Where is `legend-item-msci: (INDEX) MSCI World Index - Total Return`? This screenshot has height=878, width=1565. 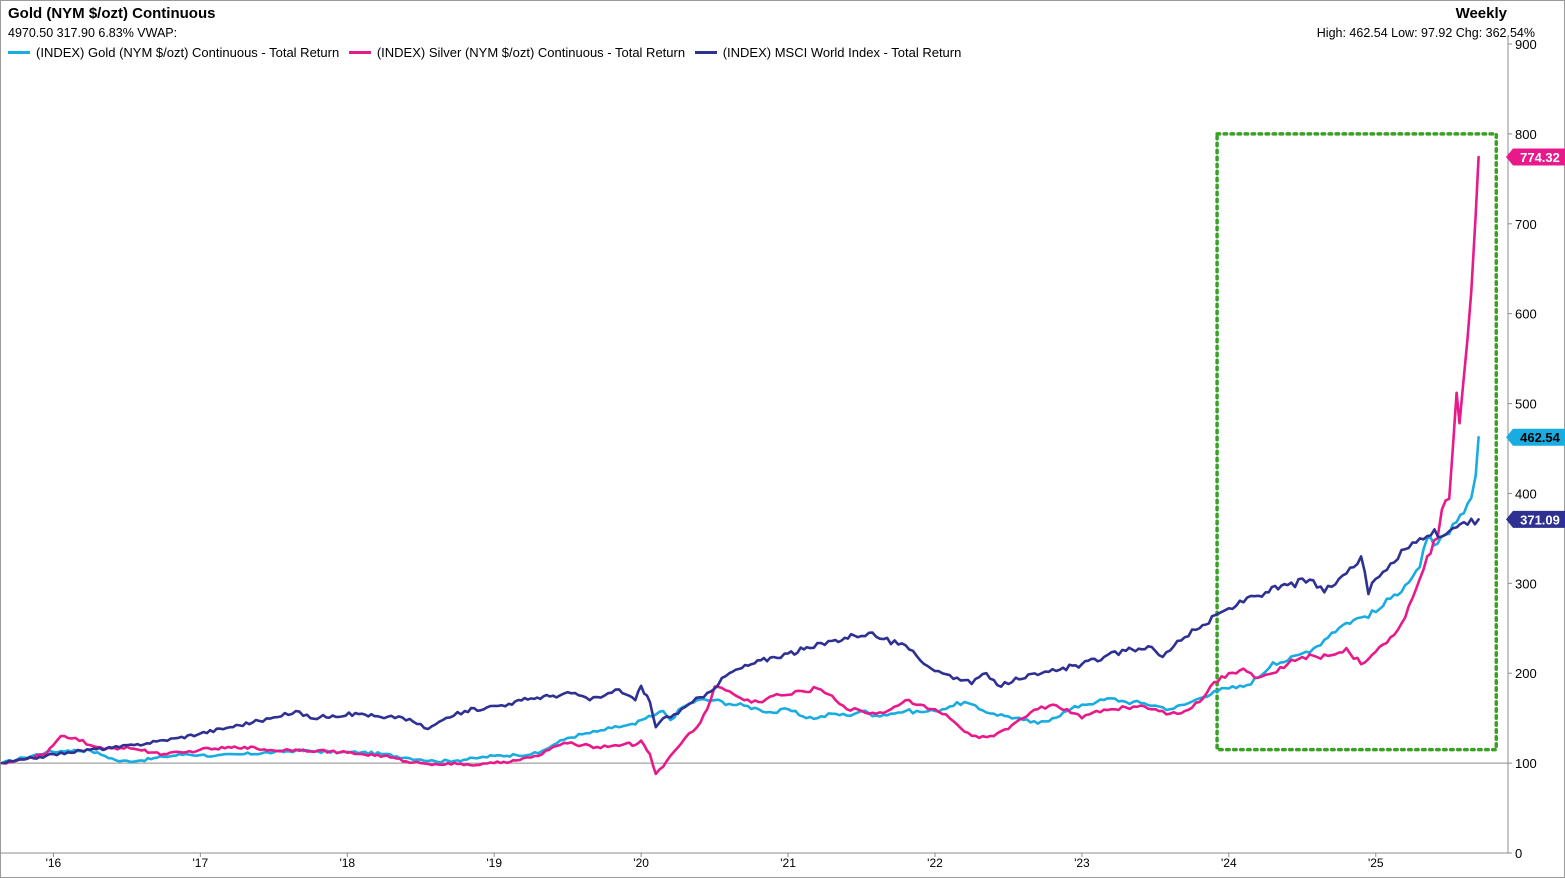 legend-item-msci: (INDEX) MSCI World Index - Total Return is located at coordinates (828, 52).